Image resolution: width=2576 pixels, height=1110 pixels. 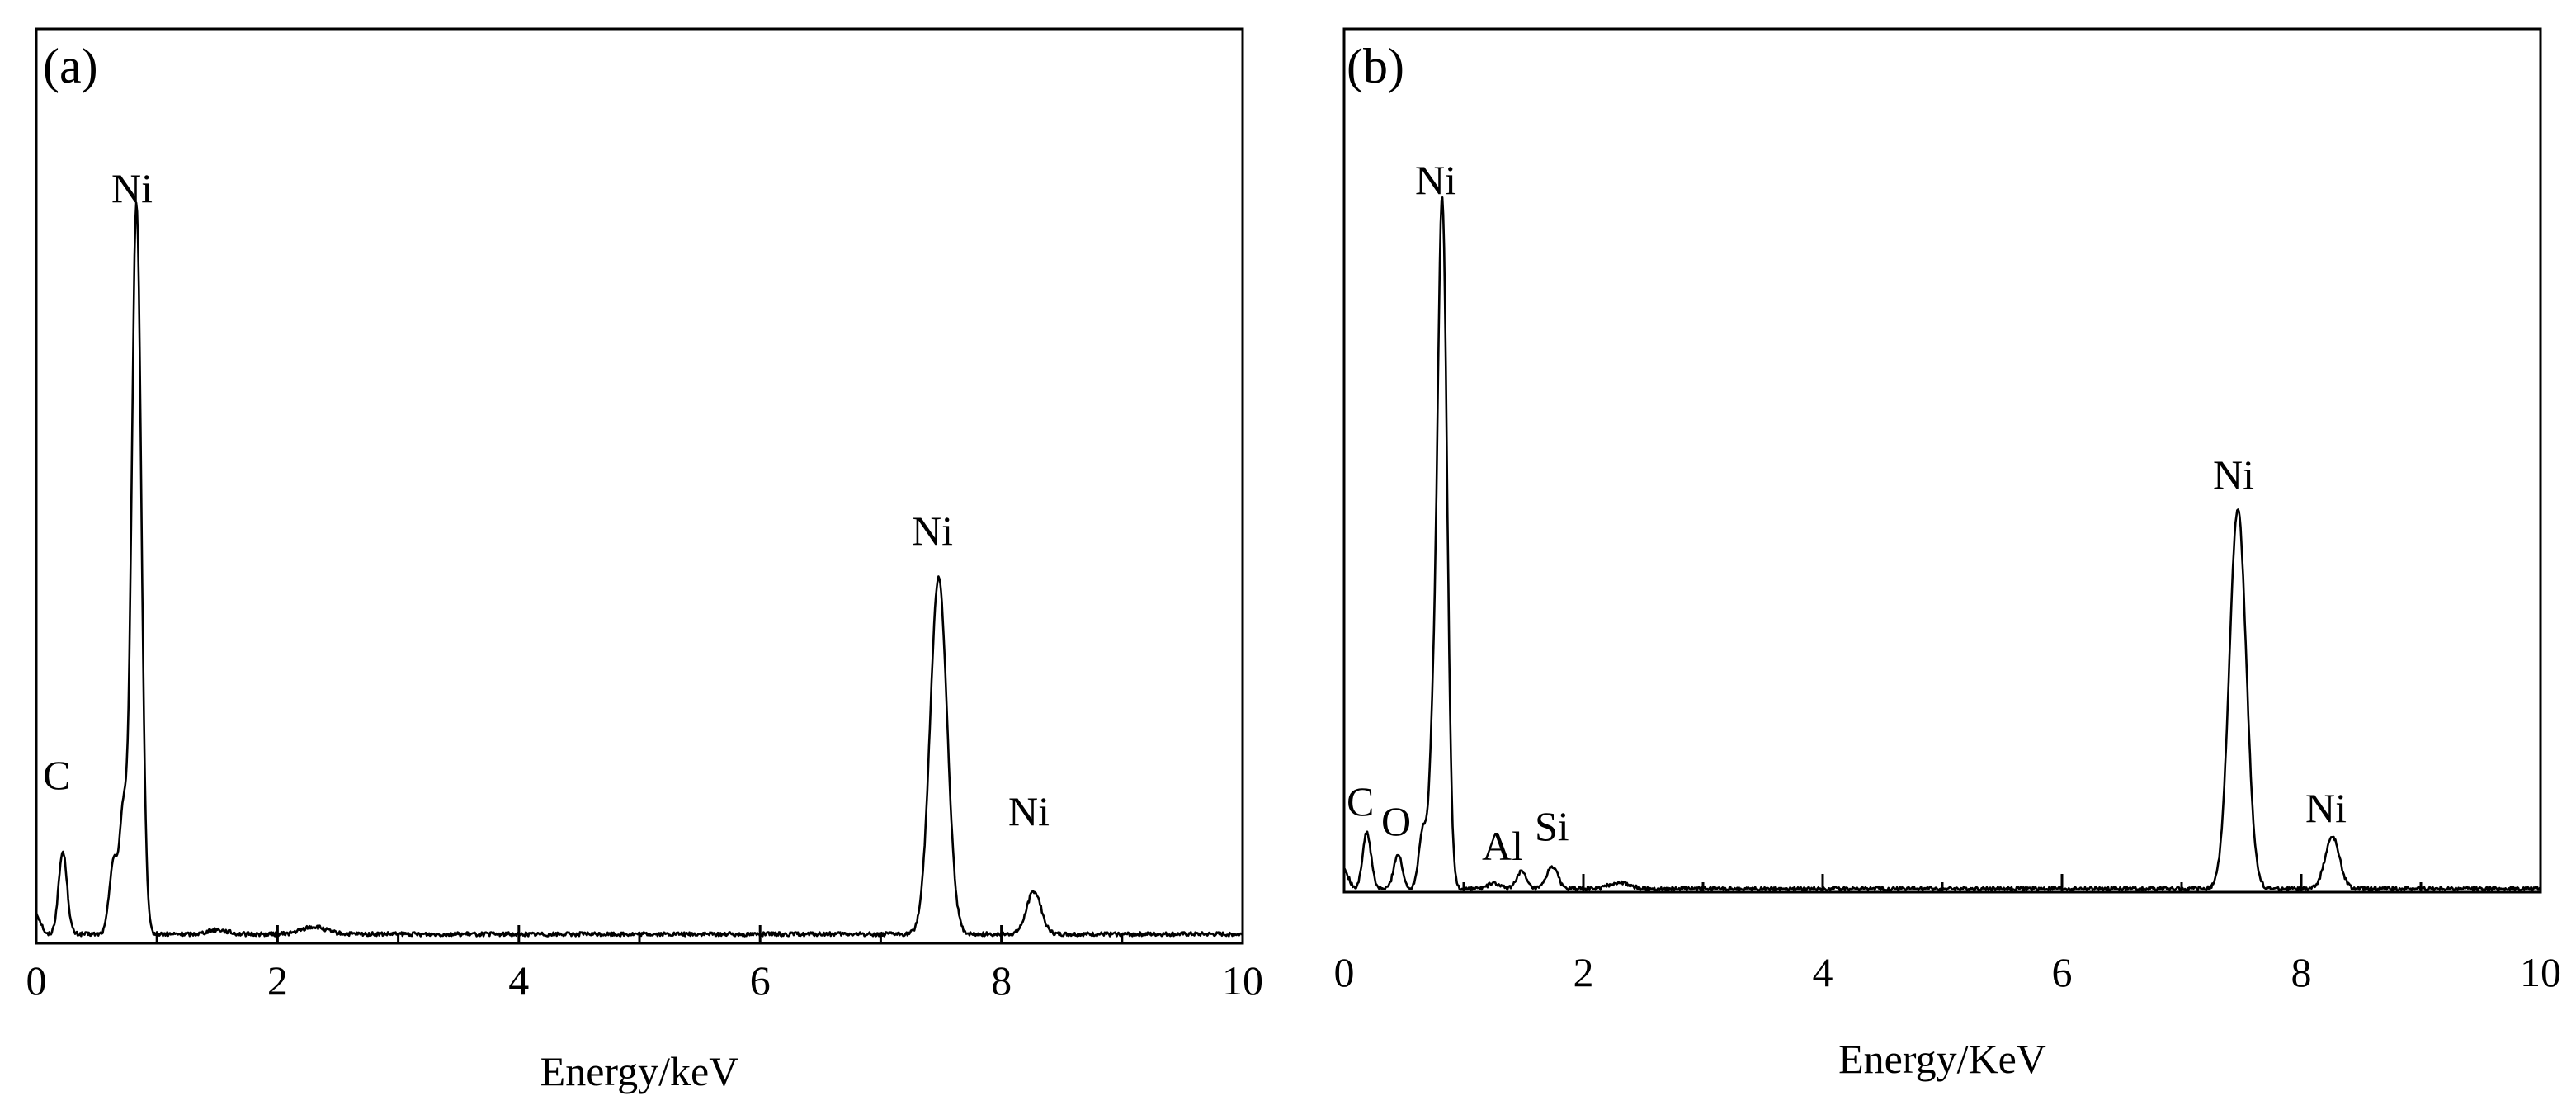 I want to click on panel-label-a: (a), so click(x=70, y=66).